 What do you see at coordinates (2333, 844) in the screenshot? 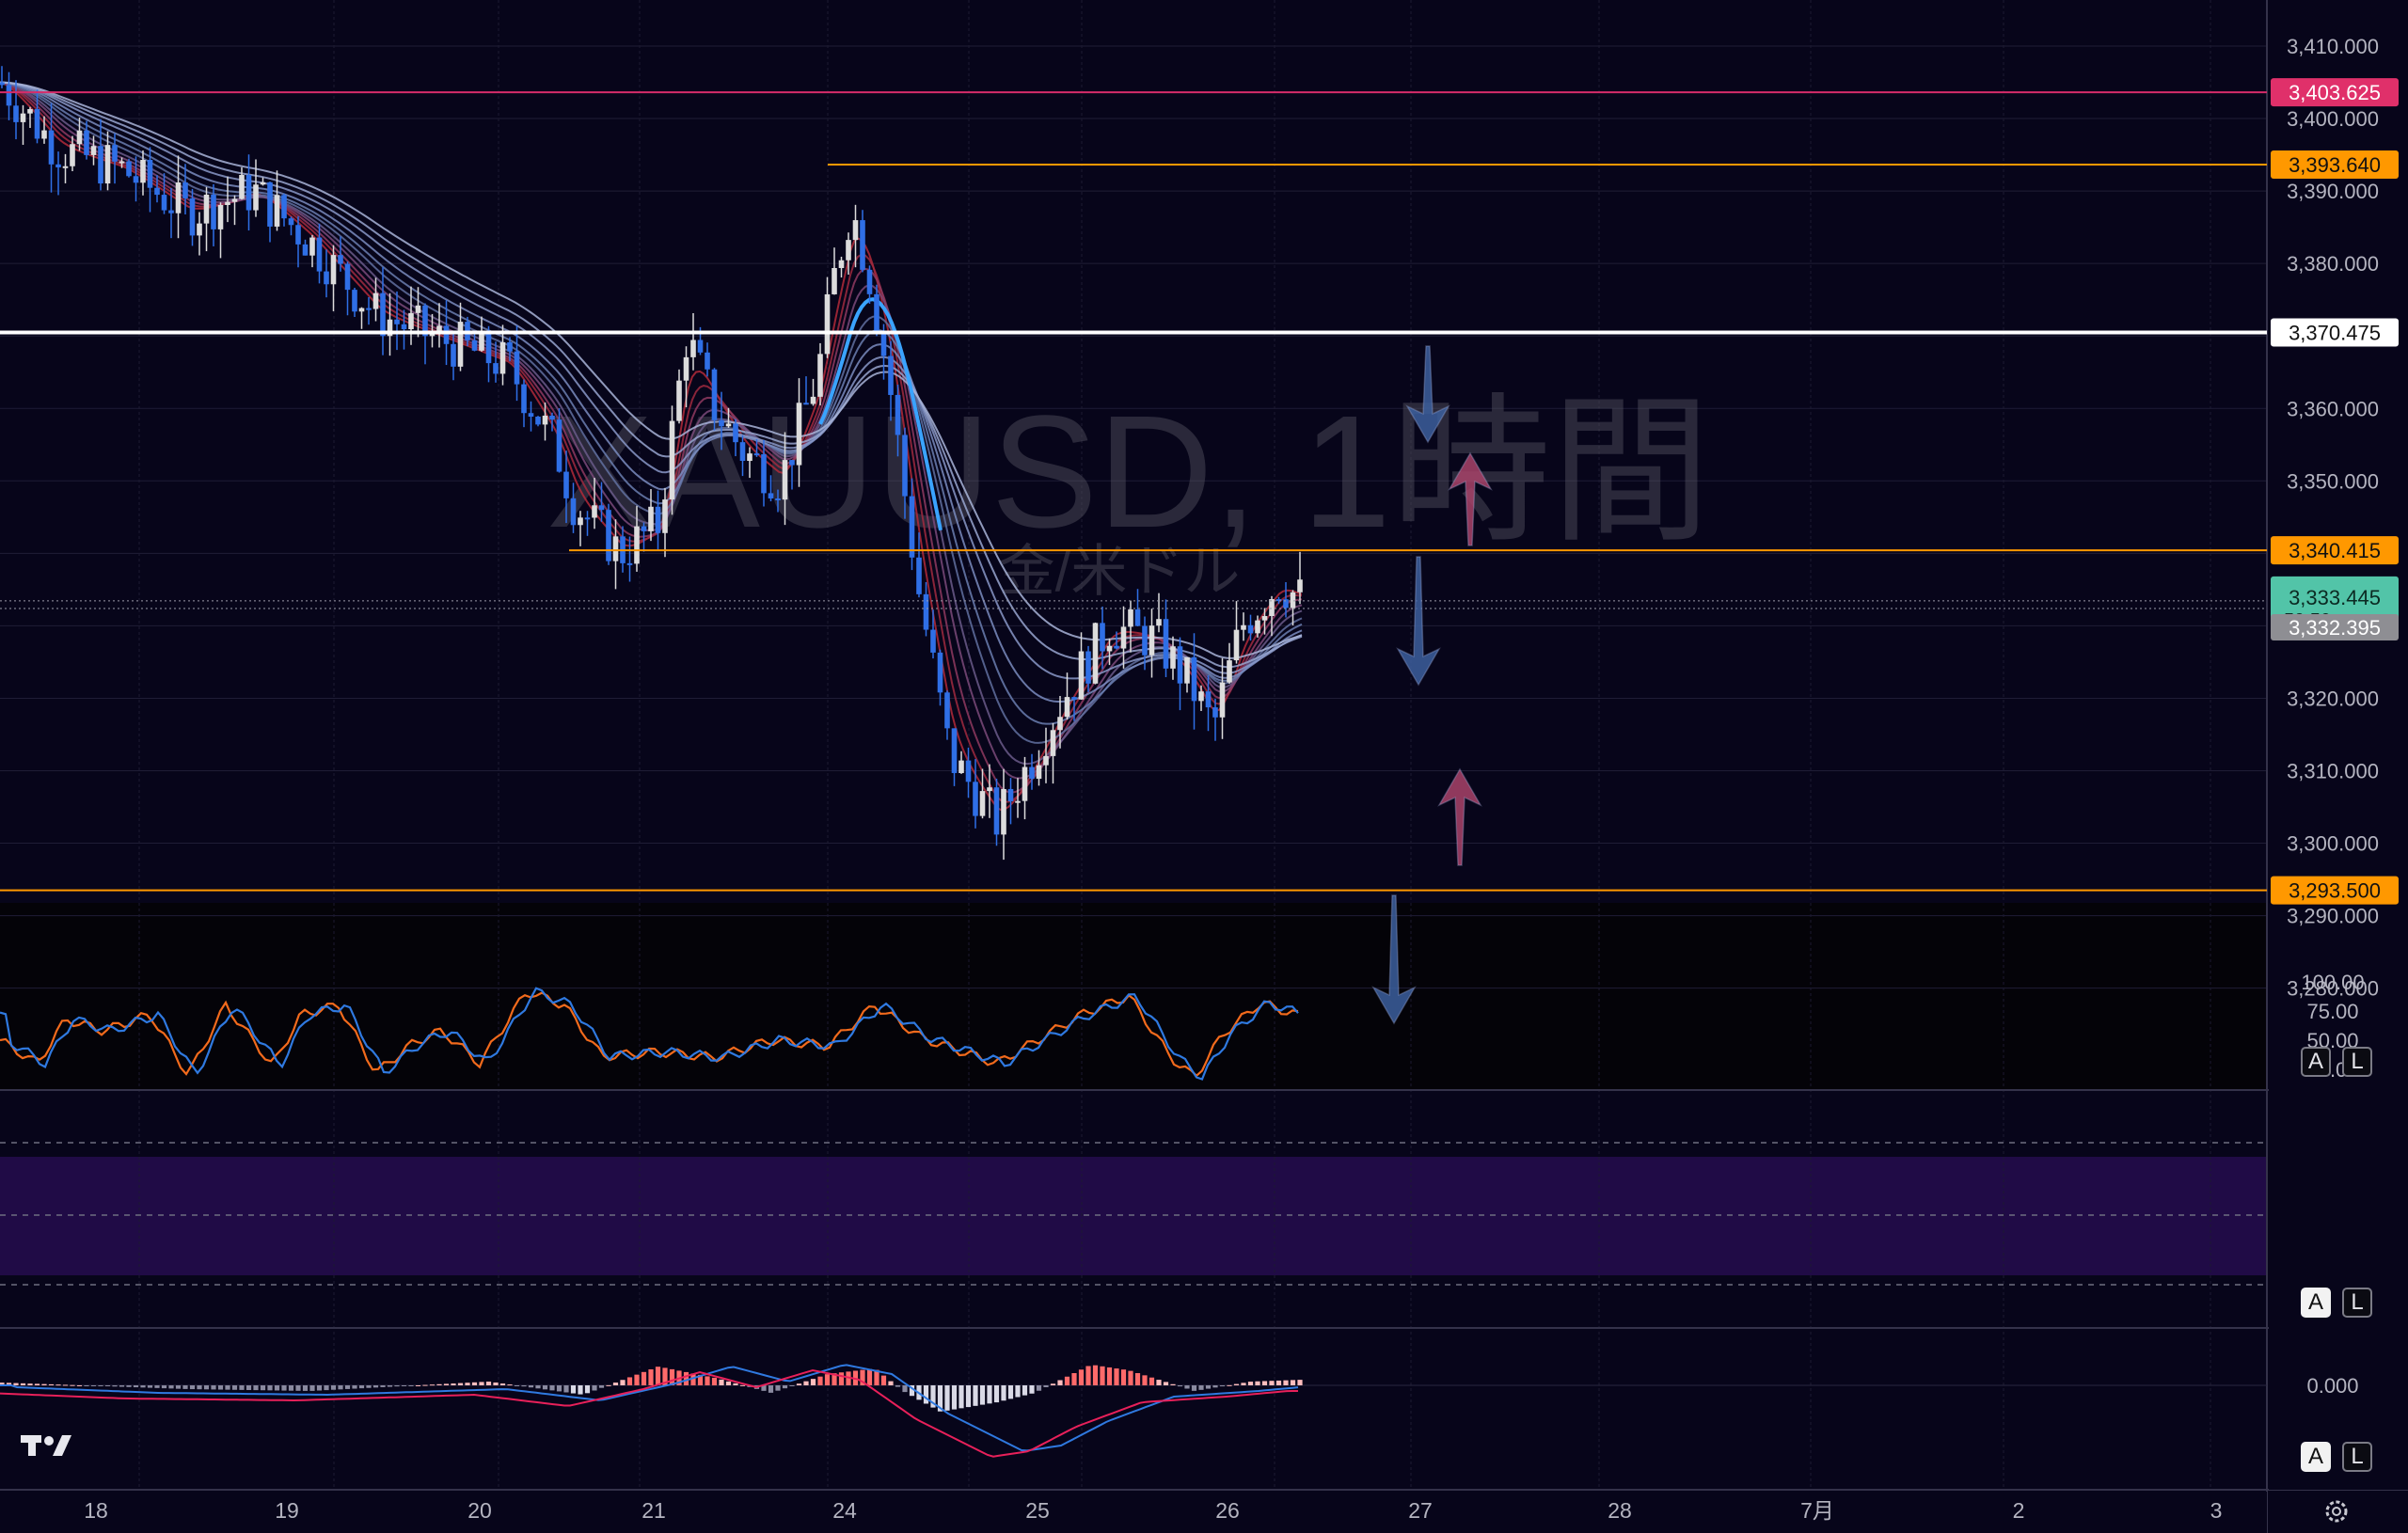
I see `price-tick-label: 3,300.000` at bounding box center [2333, 844].